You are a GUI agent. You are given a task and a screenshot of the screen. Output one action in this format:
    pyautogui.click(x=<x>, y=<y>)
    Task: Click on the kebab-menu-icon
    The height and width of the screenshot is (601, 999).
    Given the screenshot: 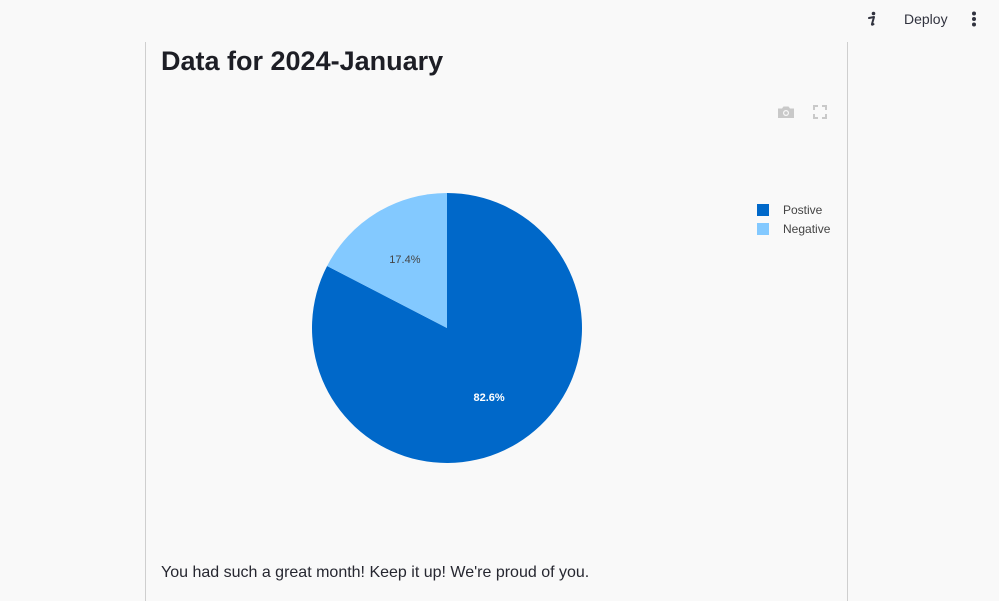 What is the action you would take?
    pyautogui.click(x=974, y=19)
    